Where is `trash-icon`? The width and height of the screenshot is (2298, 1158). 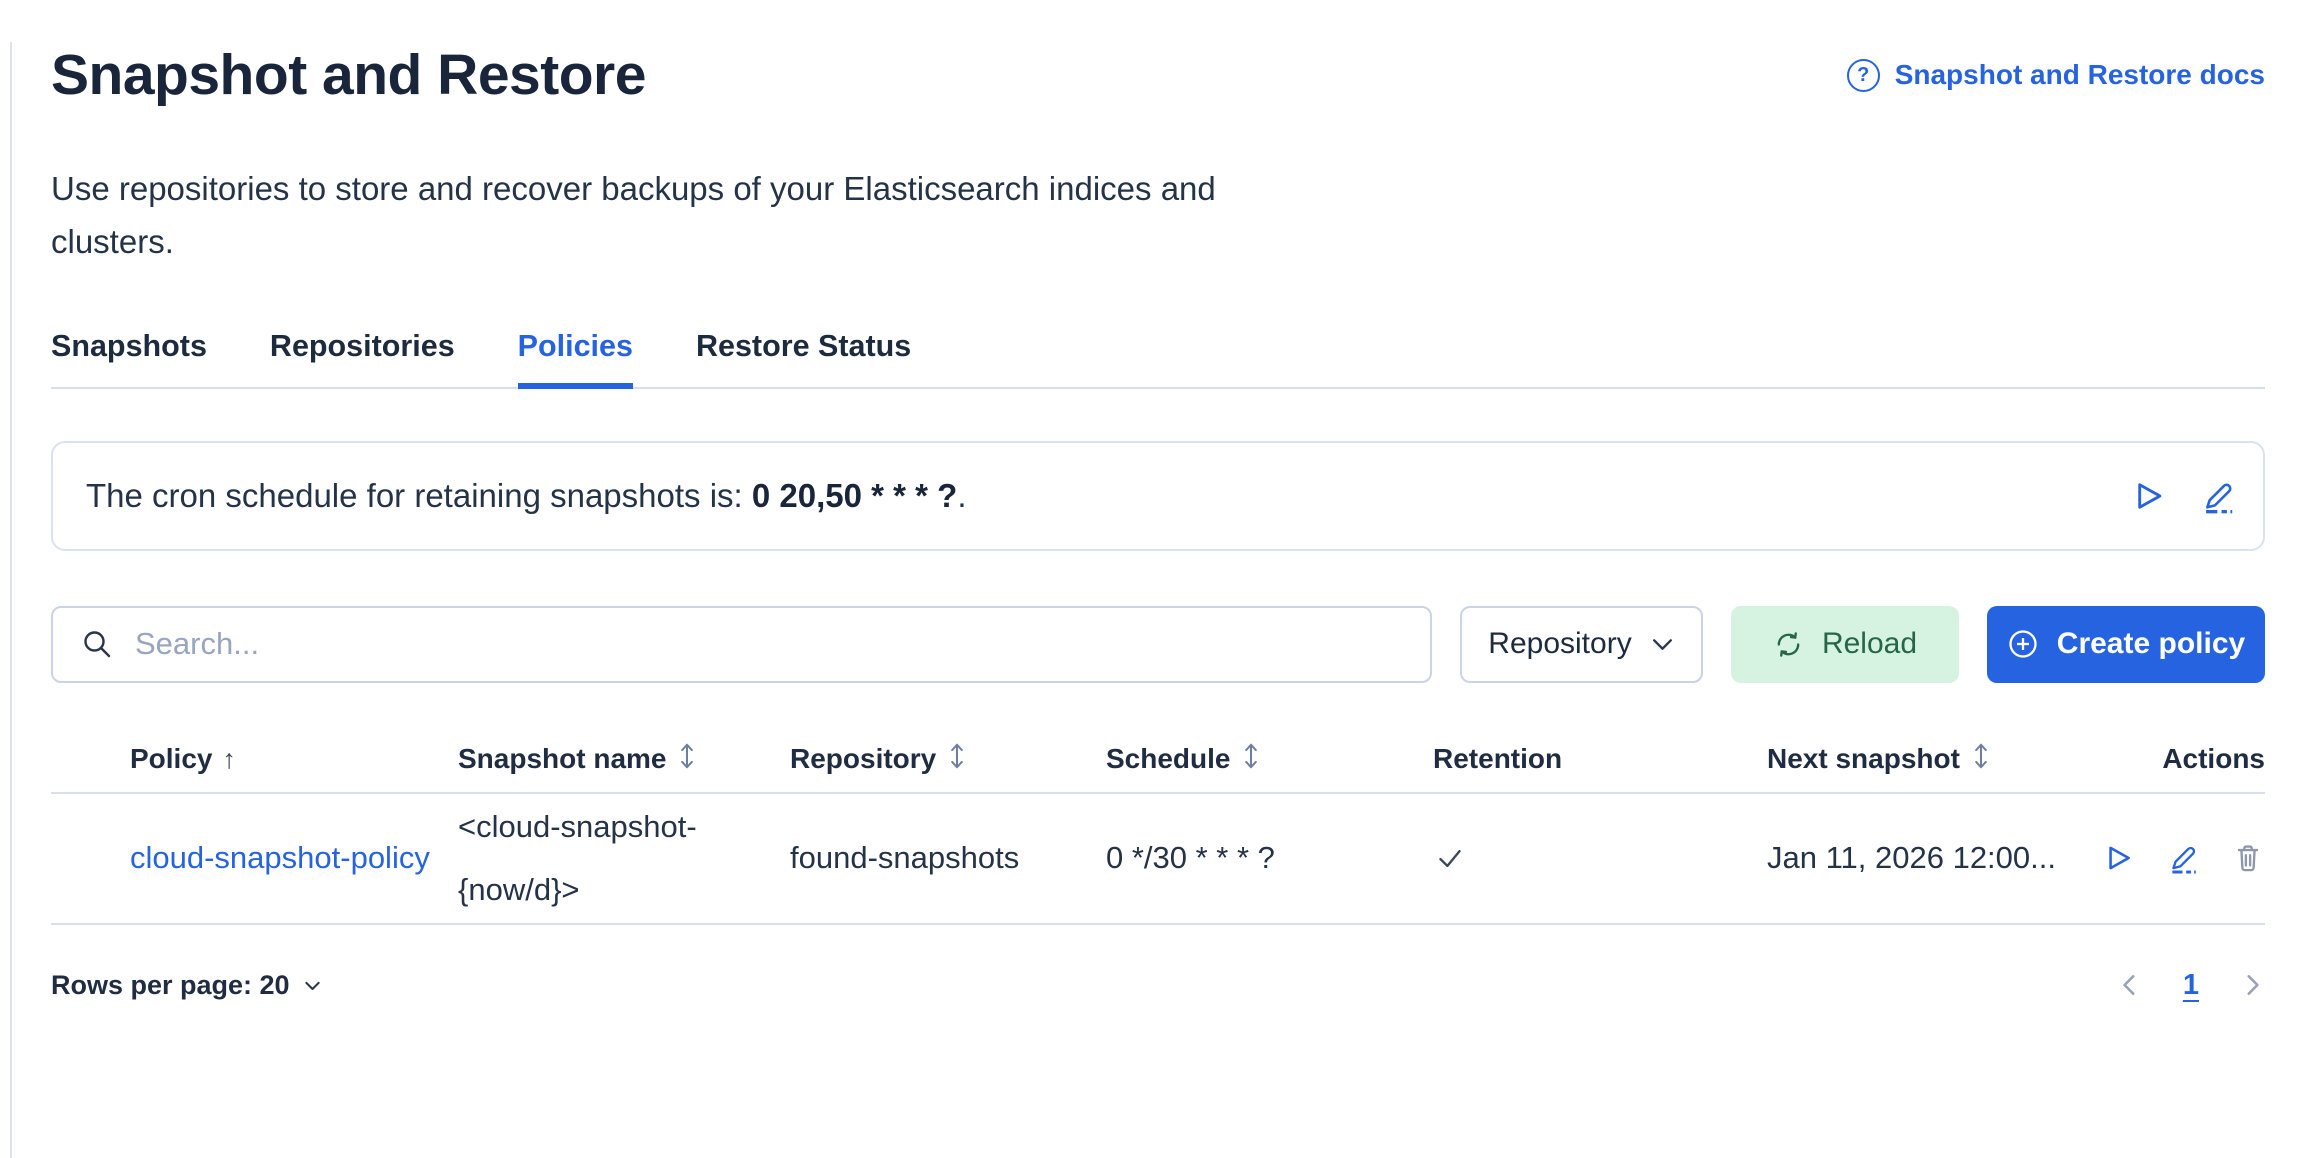
trash-icon is located at coordinates (2248, 858).